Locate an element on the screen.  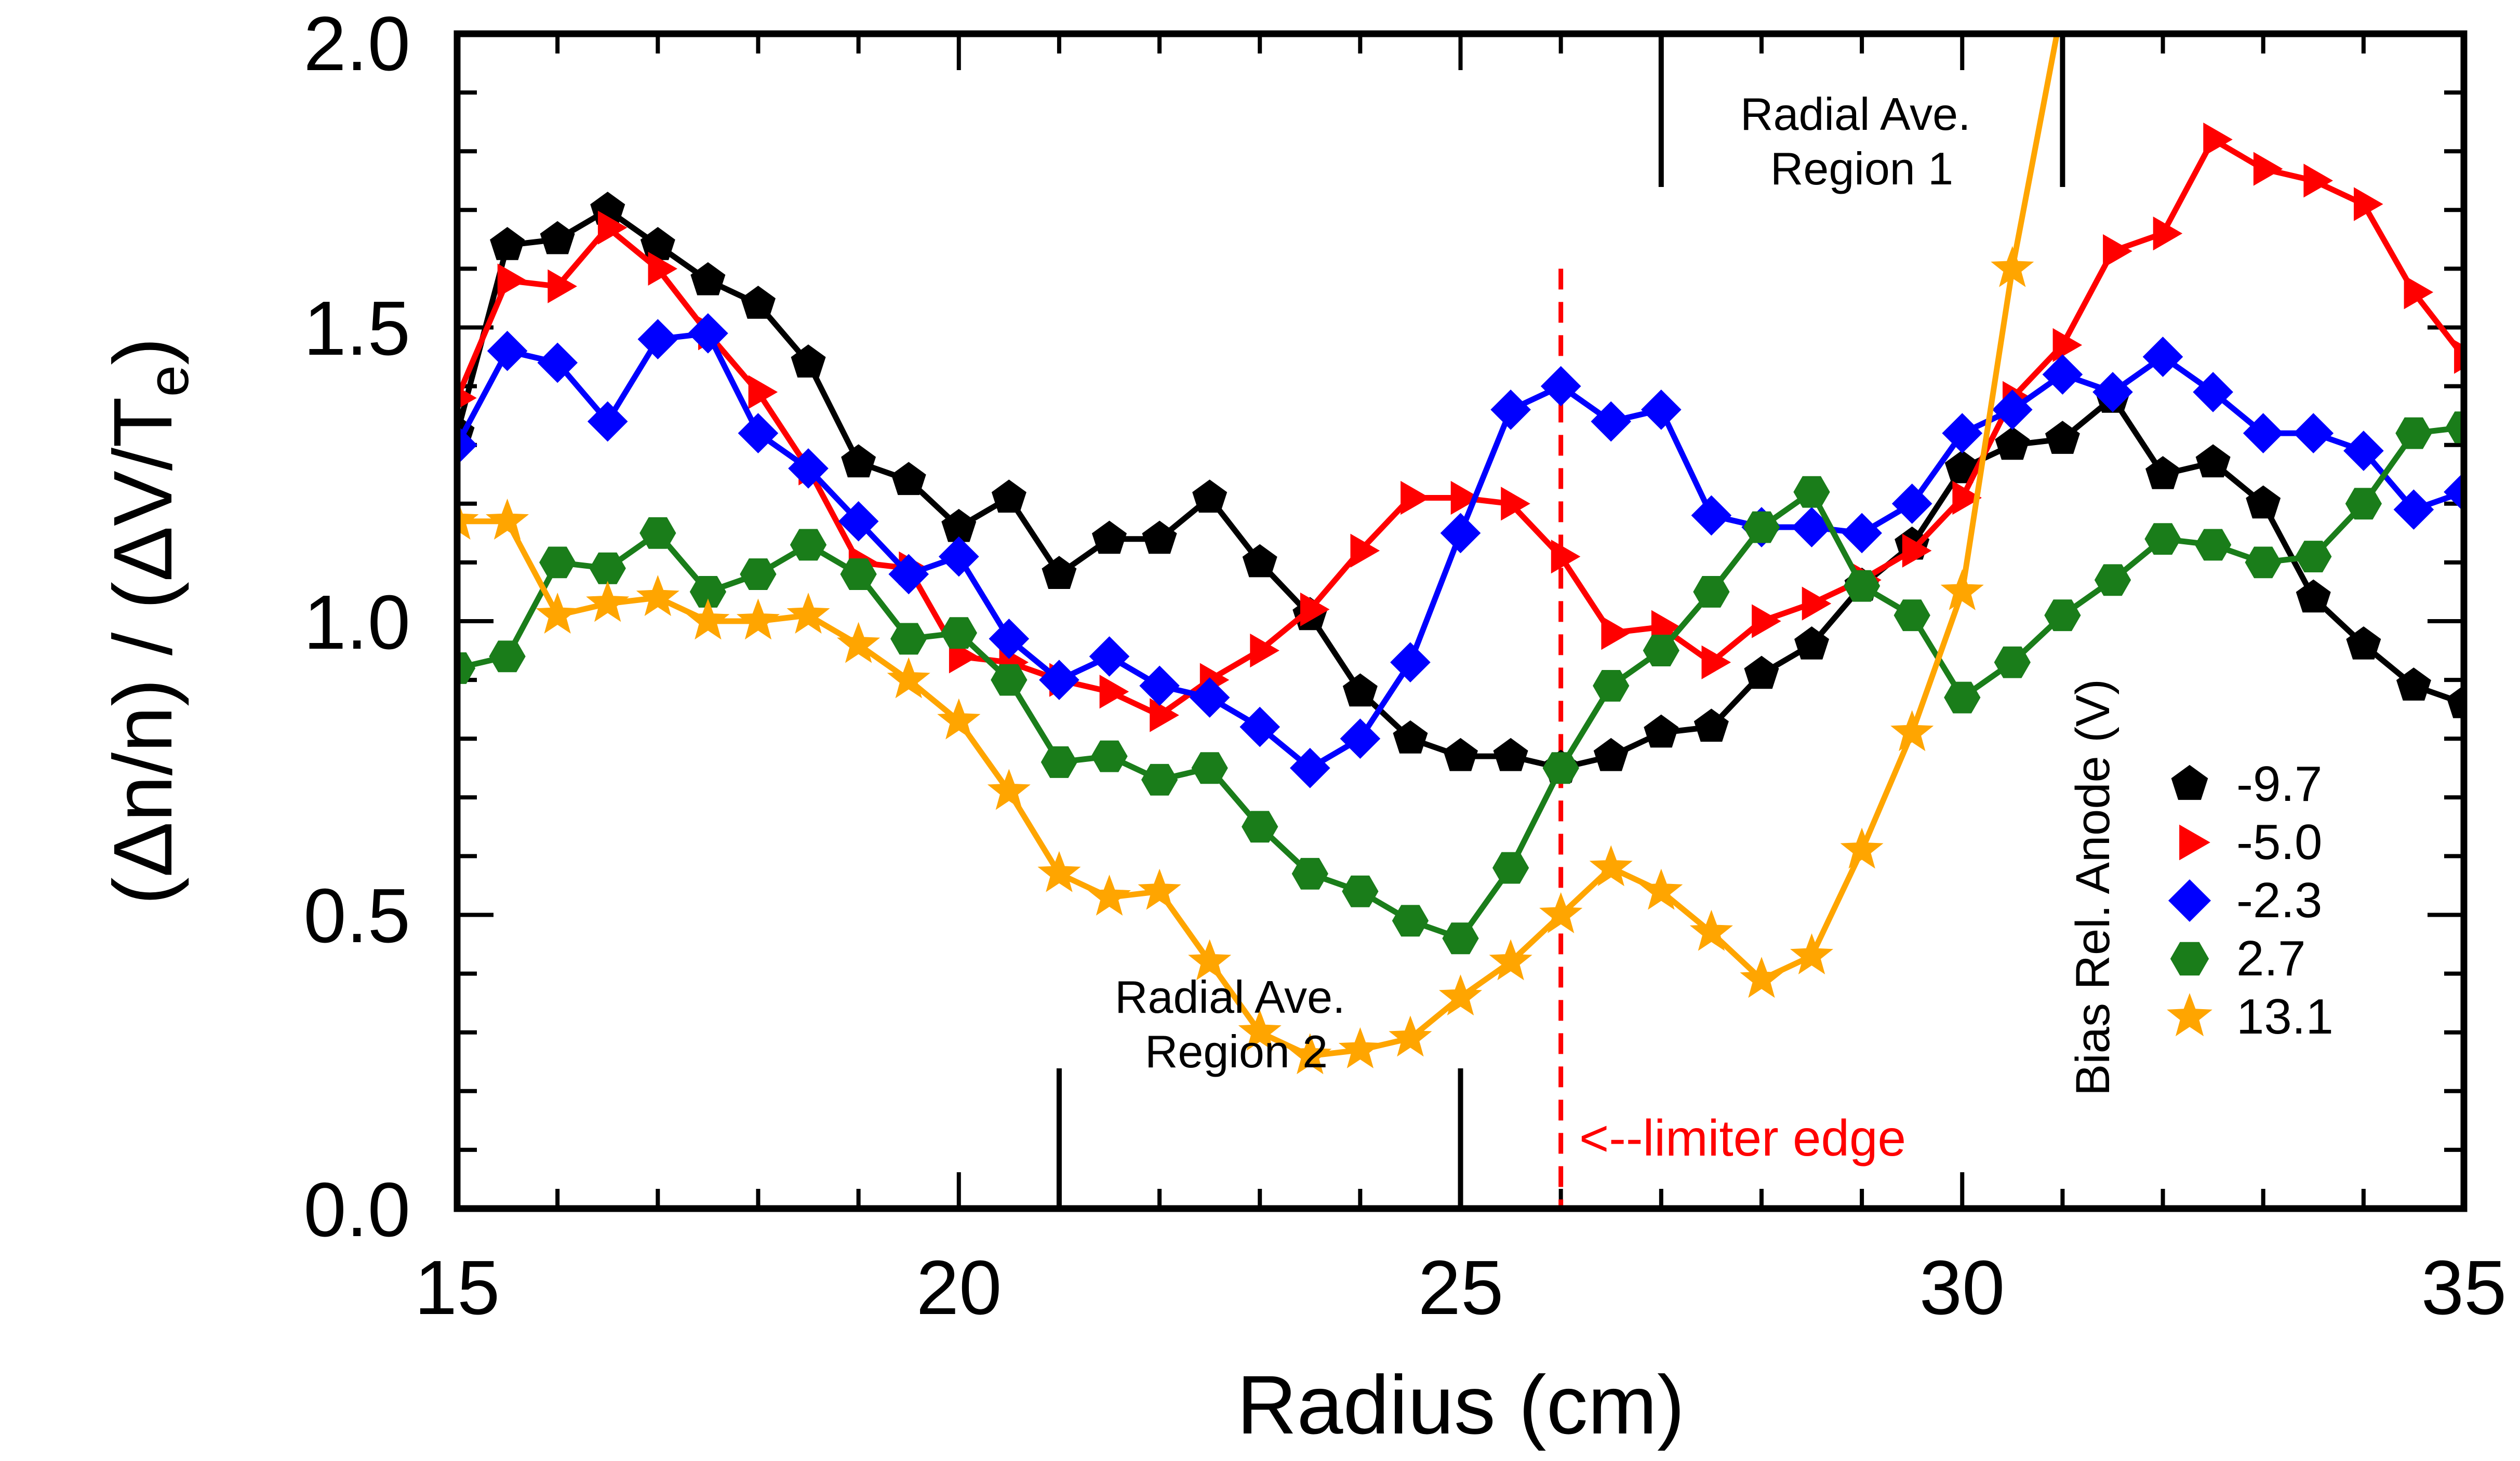
x-tick-label: 35 is located at coordinates (2464, 1288).